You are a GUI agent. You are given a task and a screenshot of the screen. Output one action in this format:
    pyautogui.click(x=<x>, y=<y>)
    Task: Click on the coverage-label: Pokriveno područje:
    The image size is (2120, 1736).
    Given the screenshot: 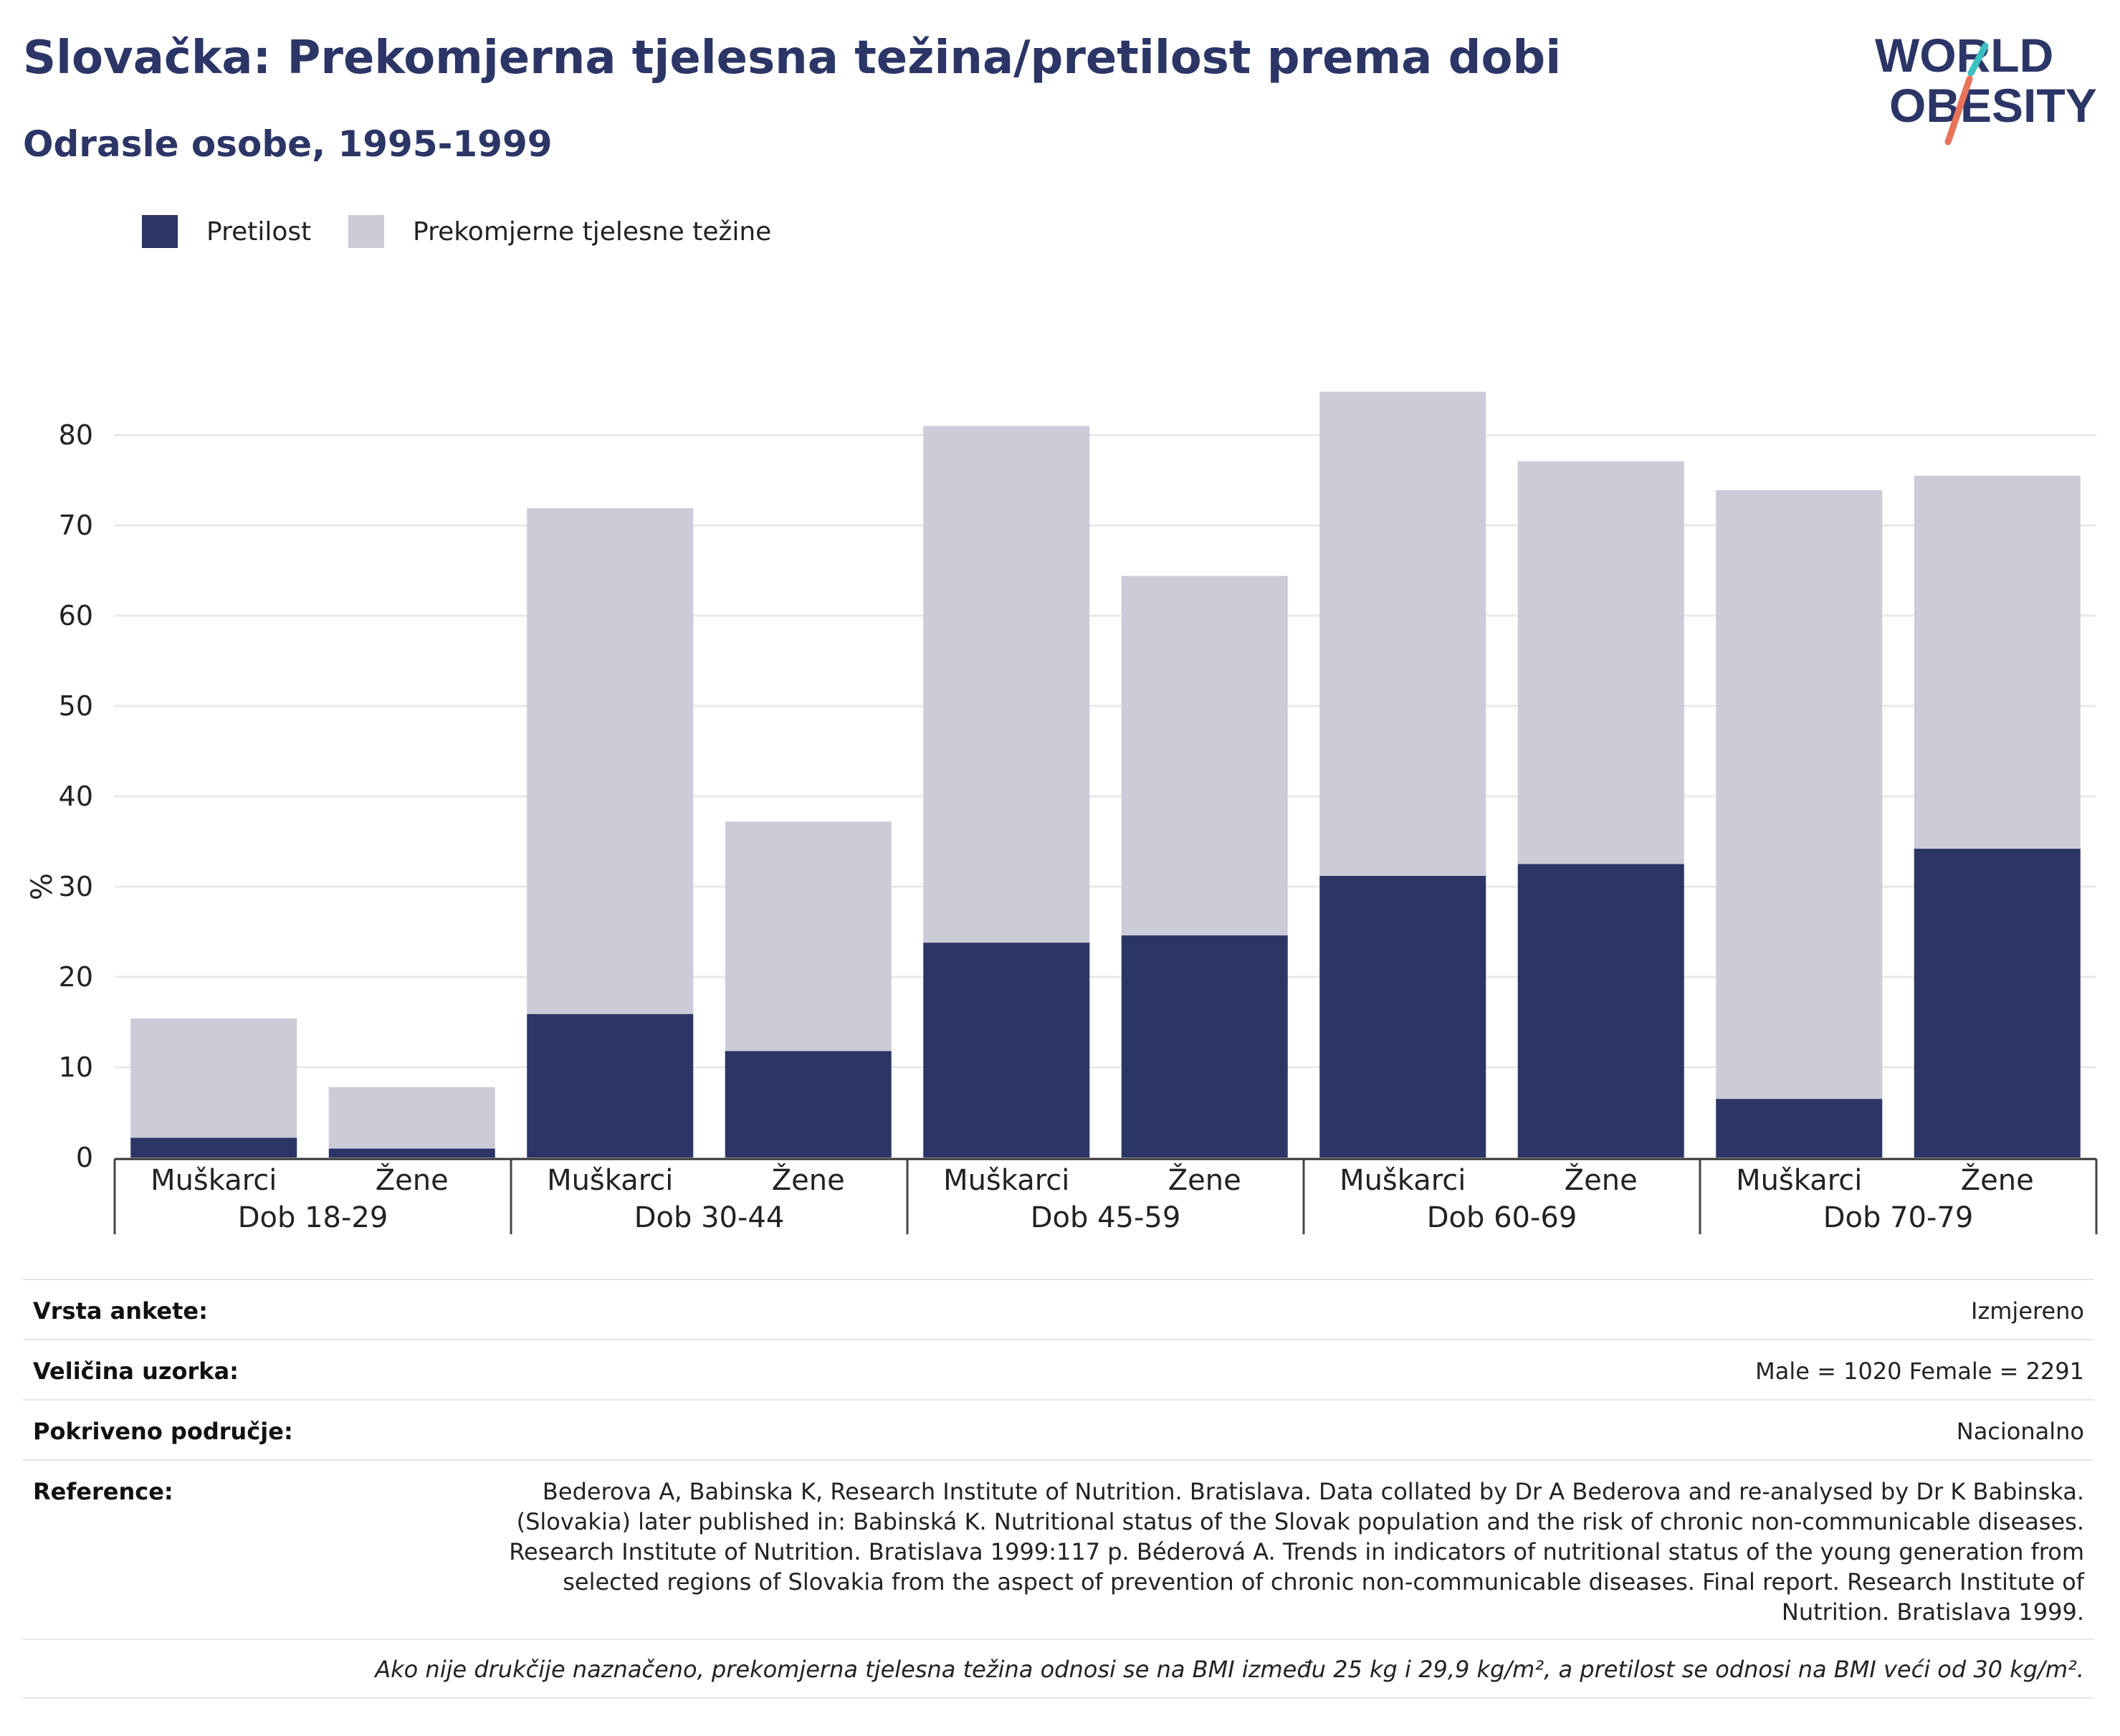 What is the action you would take?
    pyautogui.click(x=163, y=1431)
    